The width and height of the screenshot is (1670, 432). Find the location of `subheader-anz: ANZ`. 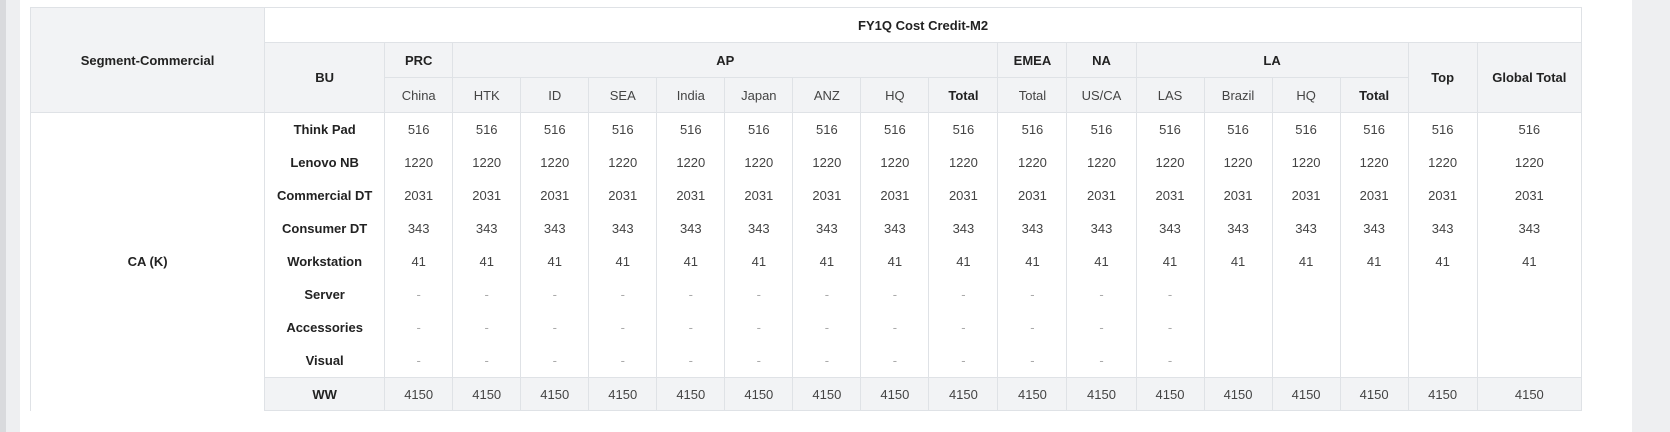

subheader-anz: ANZ is located at coordinates (827, 95).